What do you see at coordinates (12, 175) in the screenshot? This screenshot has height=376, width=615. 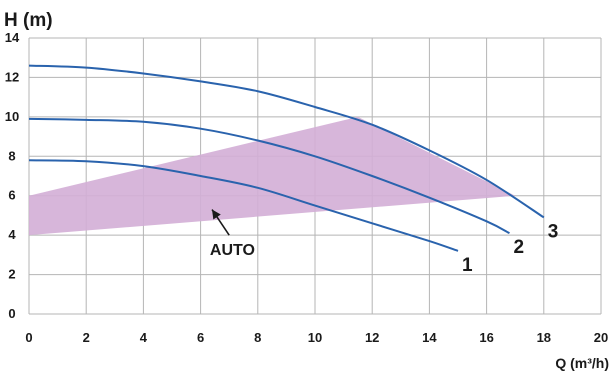 I see `y-tick-labels: 0 2 4 6 8 10 12 14` at bounding box center [12, 175].